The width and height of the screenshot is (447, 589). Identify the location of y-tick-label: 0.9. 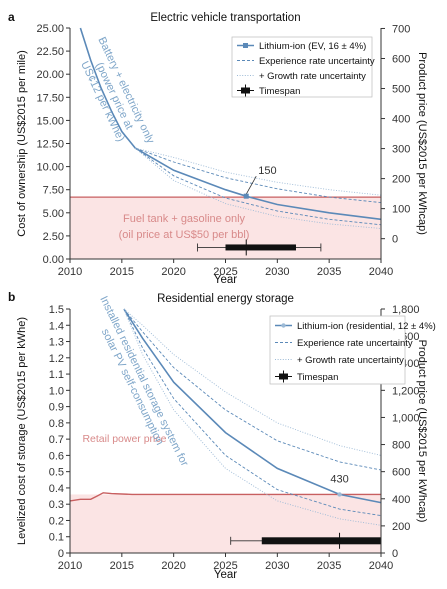
(56, 408).